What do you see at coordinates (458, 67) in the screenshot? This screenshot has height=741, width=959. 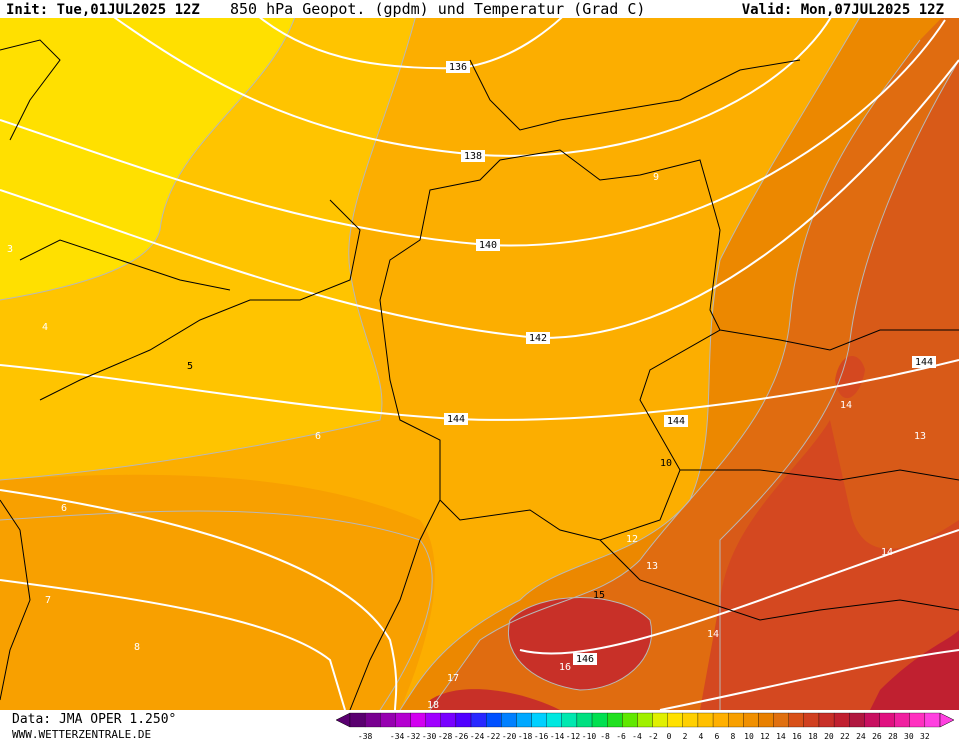 I see `geopotential-label: 136` at bounding box center [458, 67].